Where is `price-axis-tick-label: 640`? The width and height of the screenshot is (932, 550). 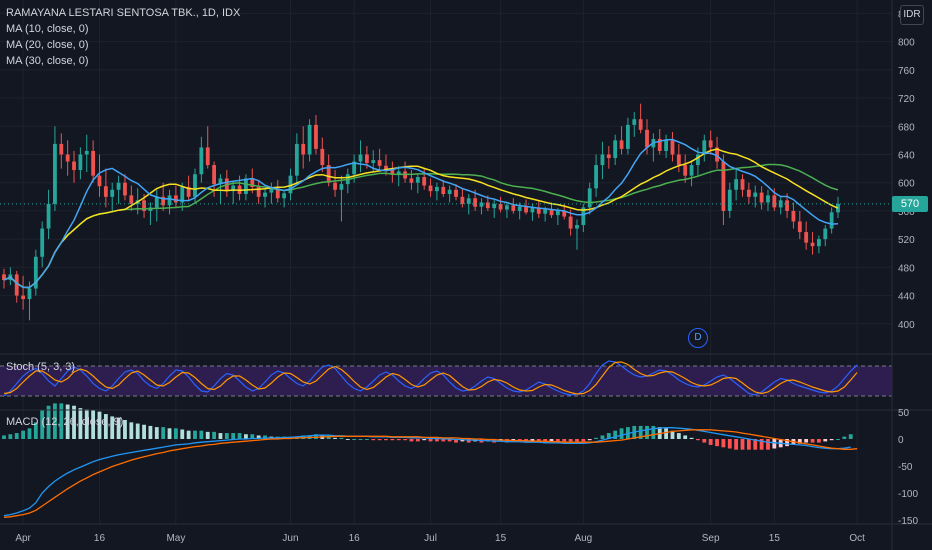 price-axis-tick-label: 640 is located at coordinates (906, 155).